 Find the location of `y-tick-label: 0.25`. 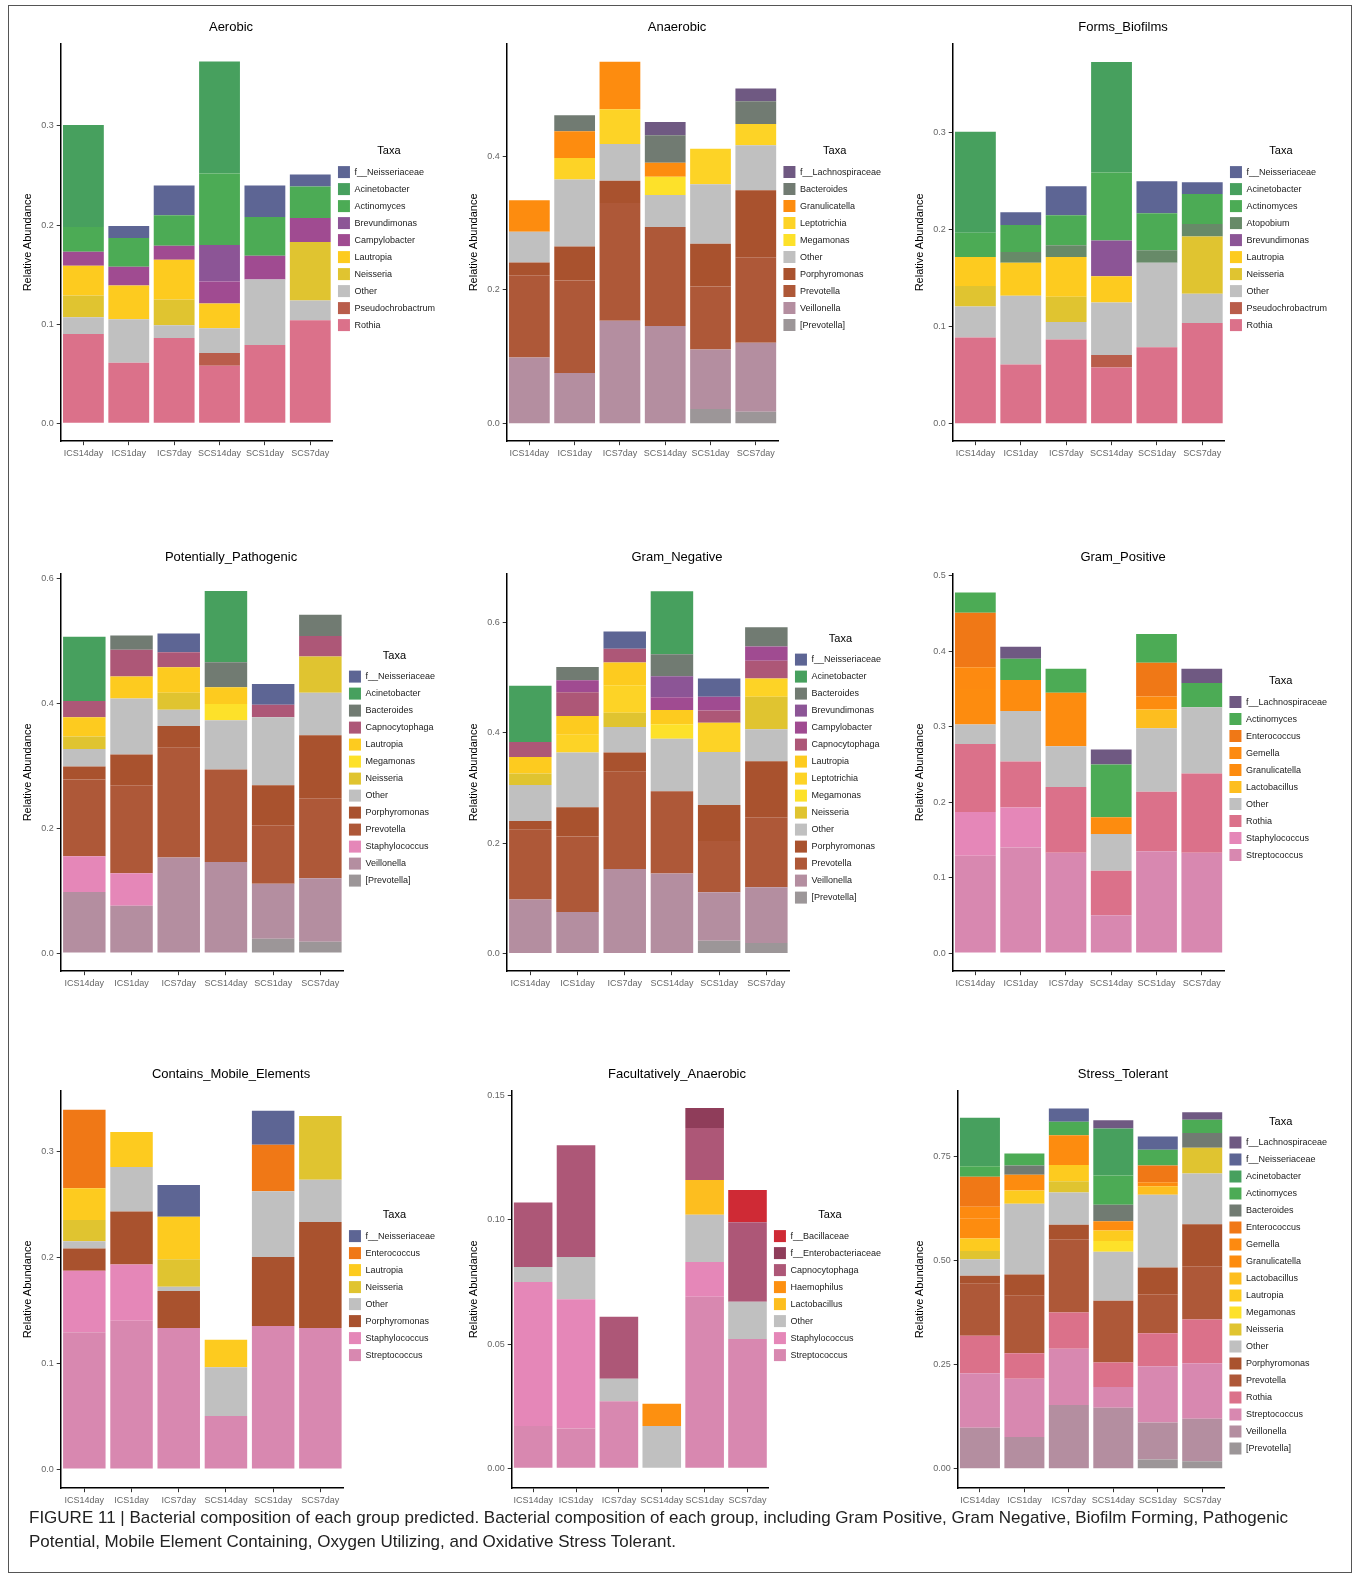

y-tick-label: 0.25 is located at coordinates (942, 1364).